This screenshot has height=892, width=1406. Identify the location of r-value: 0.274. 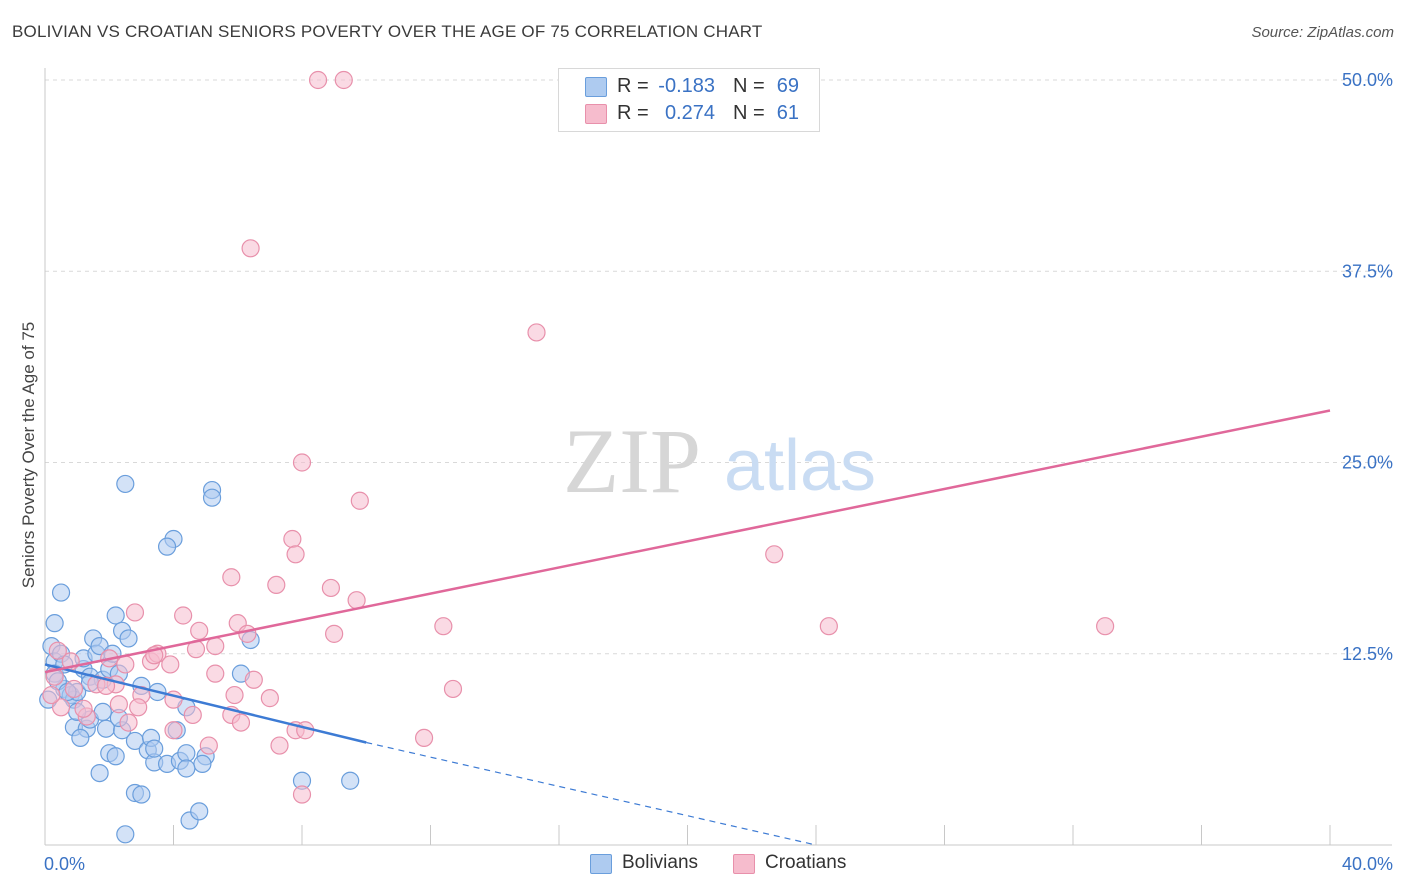
(689, 113).